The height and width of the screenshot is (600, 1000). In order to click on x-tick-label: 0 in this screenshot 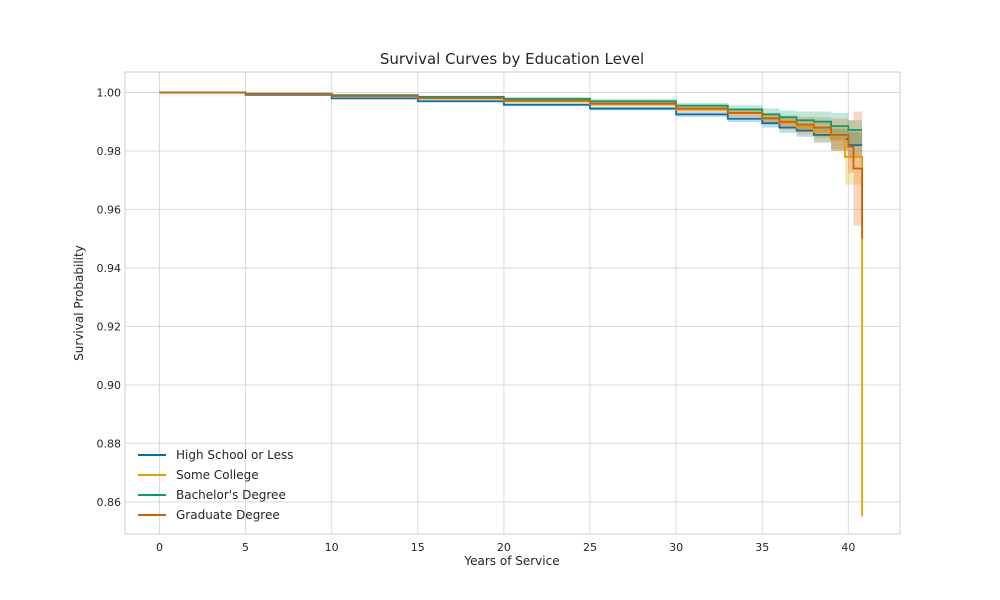, I will do `click(159, 547)`.